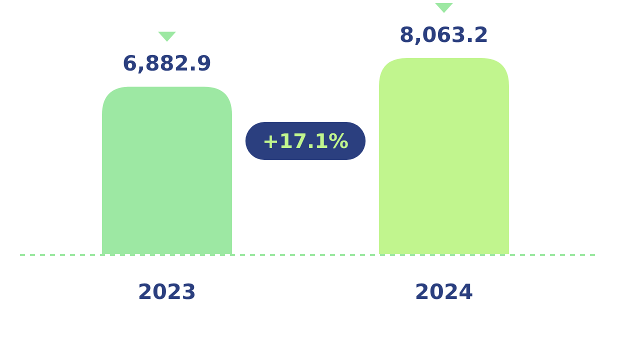 This screenshot has height=364, width=624. What do you see at coordinates (305, 141) in the screenshot?
I see `annotation: +17.1%` at bounding box center [305, 141].